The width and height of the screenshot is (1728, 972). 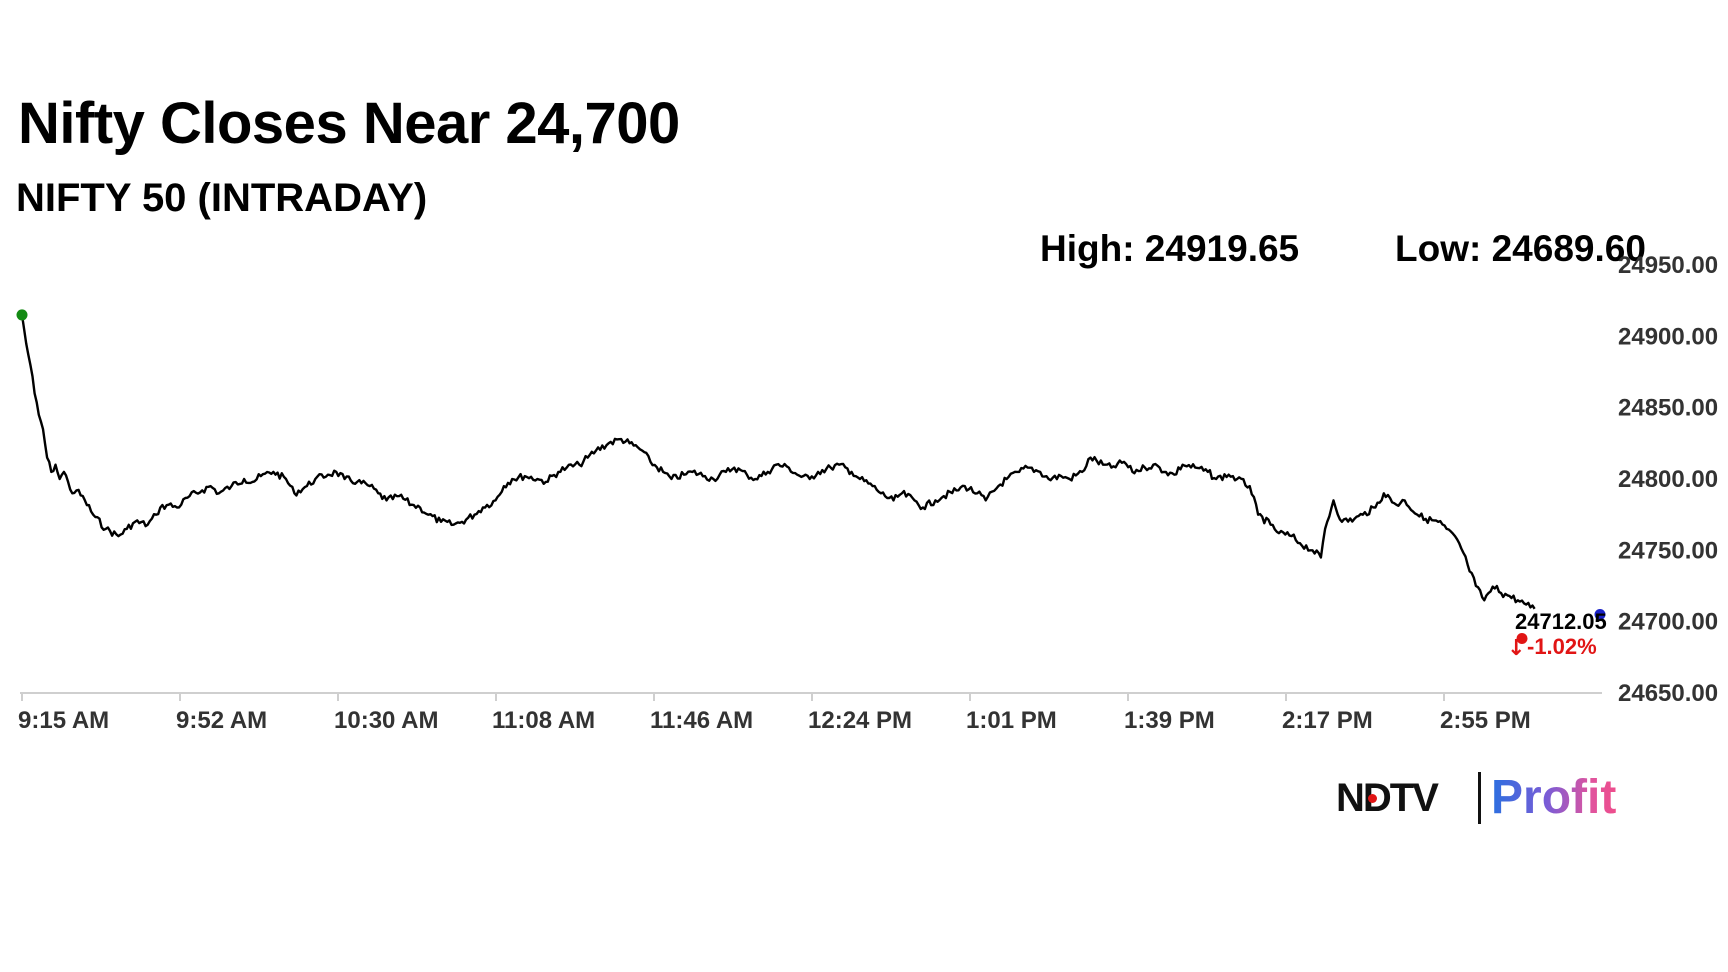 I want to click on x-tick-label: 1:39 PM, so click(x=1169, y=720).